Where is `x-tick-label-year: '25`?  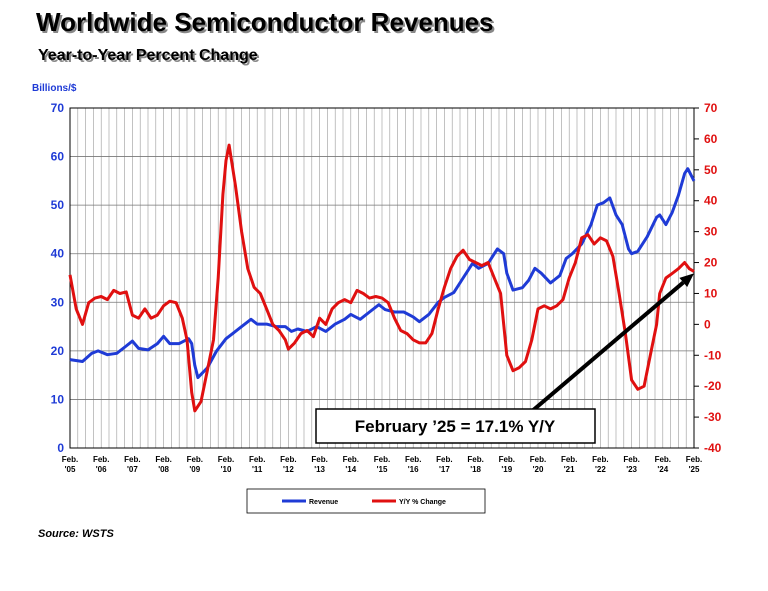
x-tick-label-year: '25 is located at coordinates (694, 469).